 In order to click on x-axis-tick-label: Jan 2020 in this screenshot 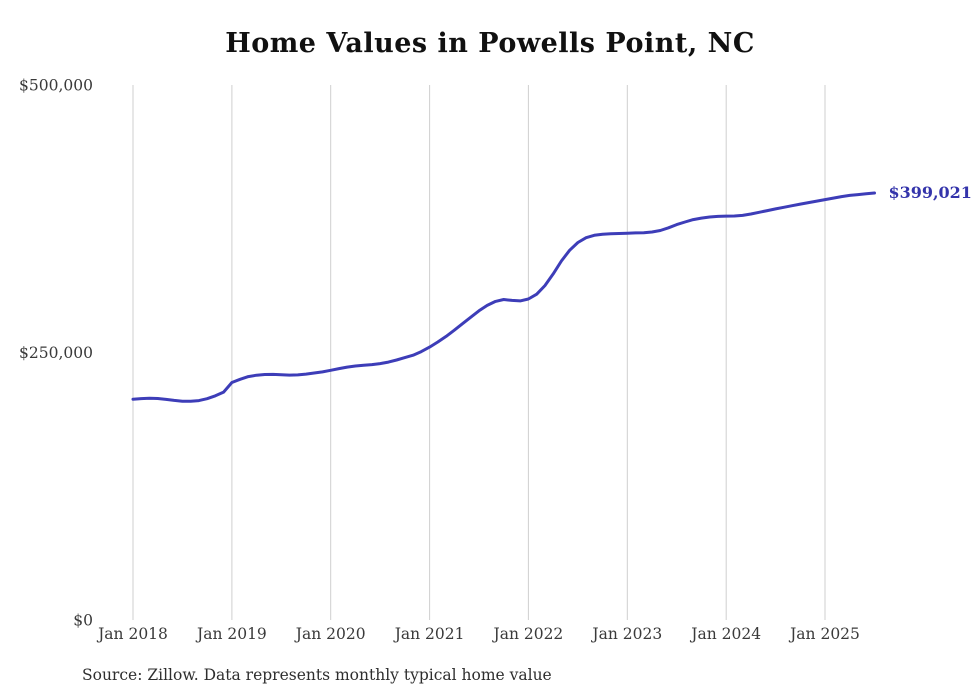, I will do `click(330, 634)`.